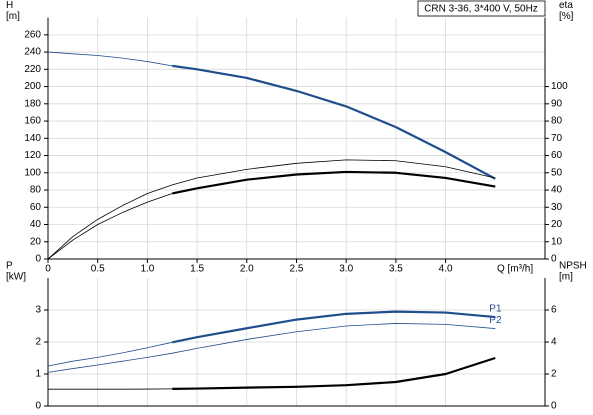  What do you see at coordinates (16, 277) in the screenshot?
I see `y-axis-label: [kW]` at bounding box center [16, 277].